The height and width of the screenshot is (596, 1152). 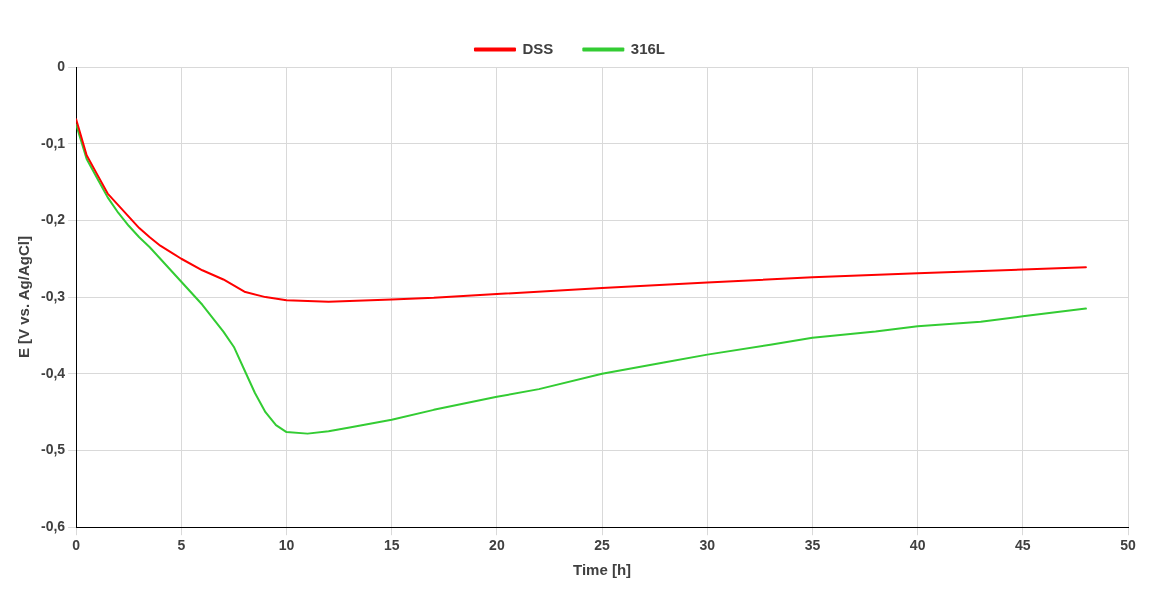 I want to click on x-tick-label: 30, so click(x=707, y=545).